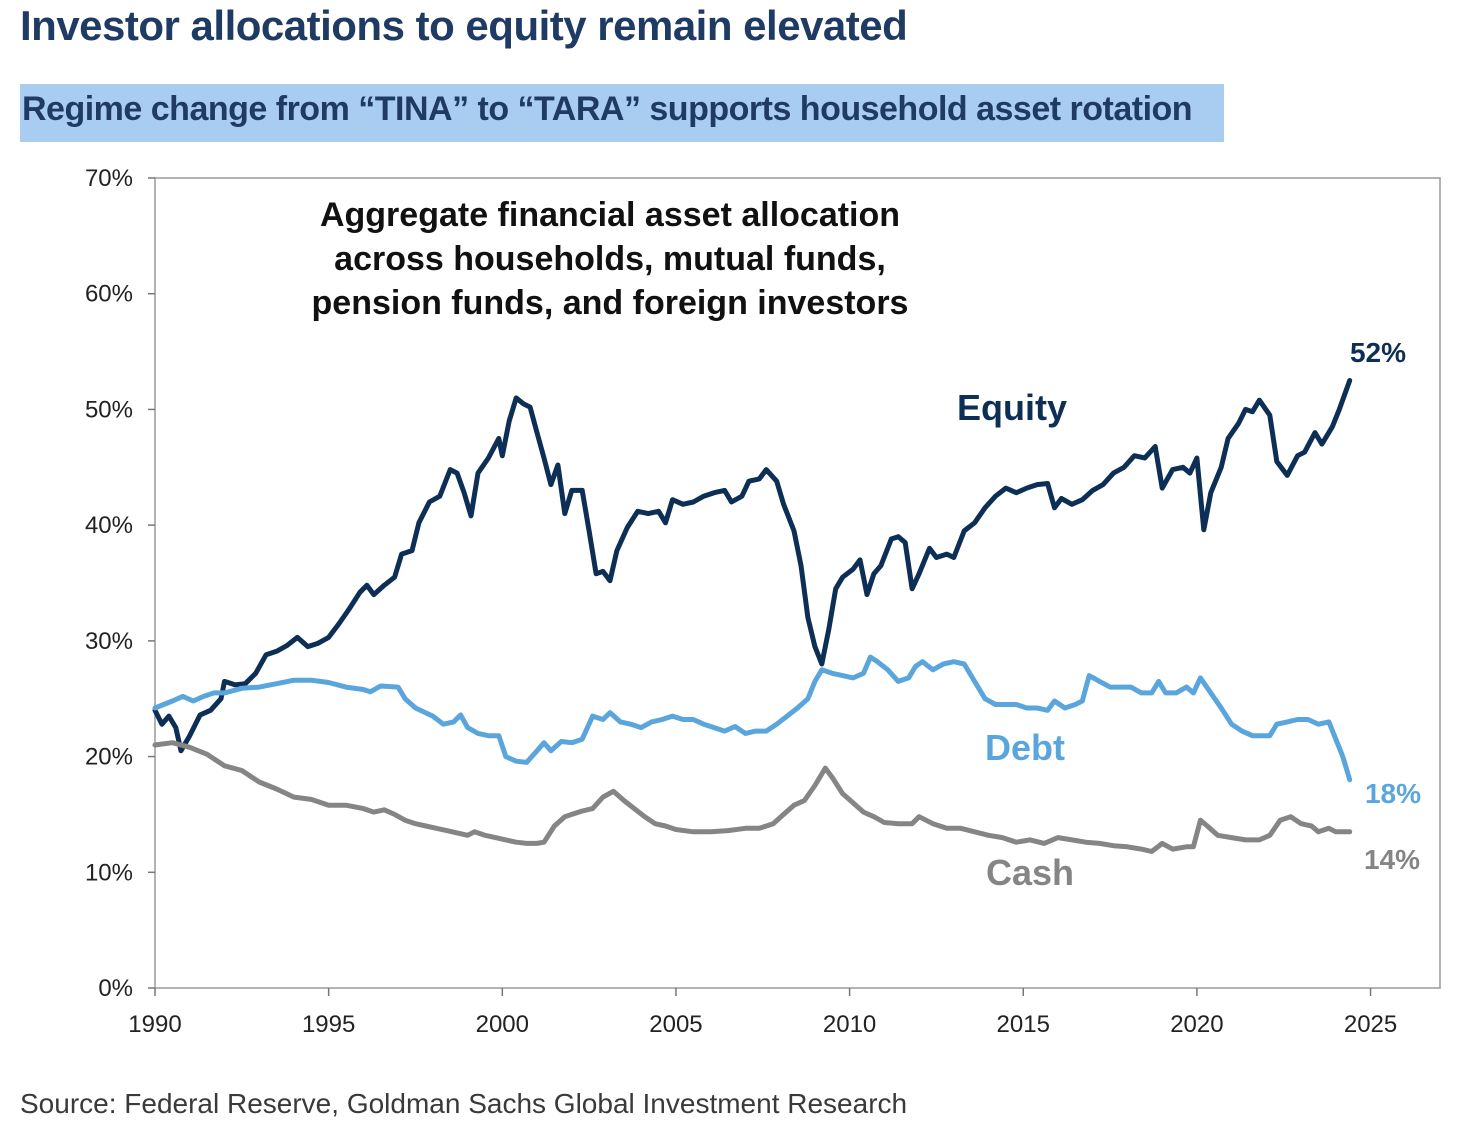 The image size is (1468, 1132). What do you see at coordinates (610, 259) in the screenshot?
I see `chart-title-line: across households, mutual funds,` at bounding box center [610, 259].